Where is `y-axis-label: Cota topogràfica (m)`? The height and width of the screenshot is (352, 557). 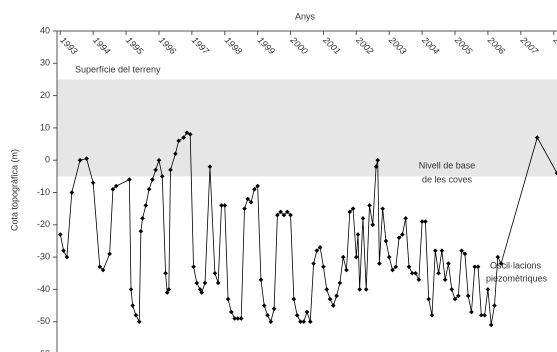
y-axis-label: Cota topogràfica (m) is located at coordinates (14, 190).